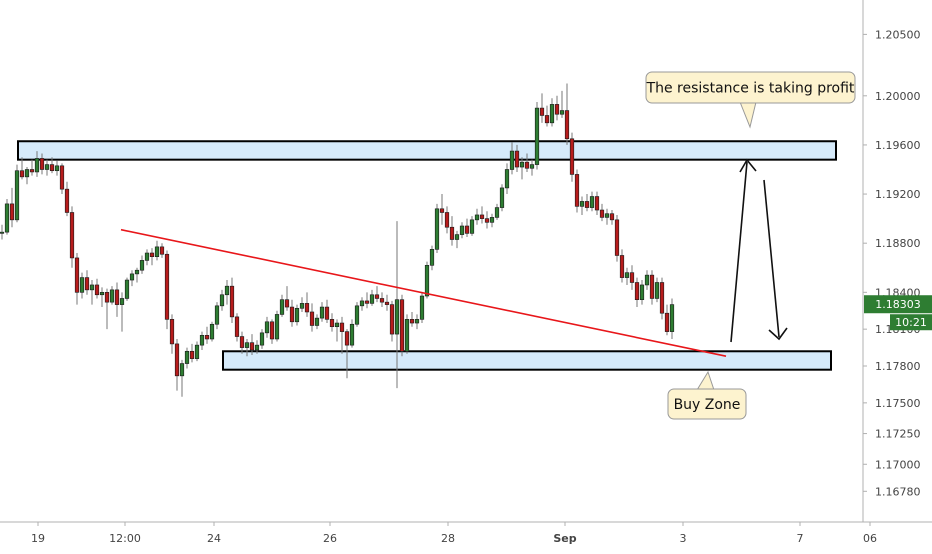 The image size is (932, 554). What do you see at coordinates (707, 404) in the screenshot?
I see `buy-zone-callout-box` at bounding box center [707, 404].